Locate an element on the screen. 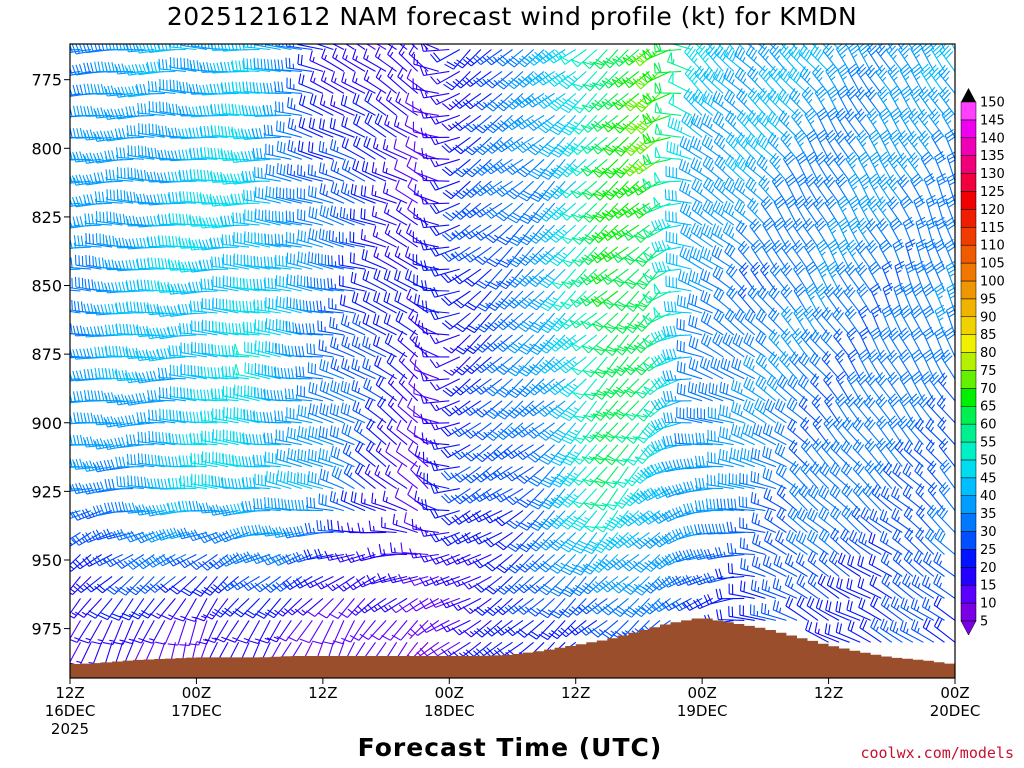  colorbar-label: 55 is located at coordinates (988, 443).